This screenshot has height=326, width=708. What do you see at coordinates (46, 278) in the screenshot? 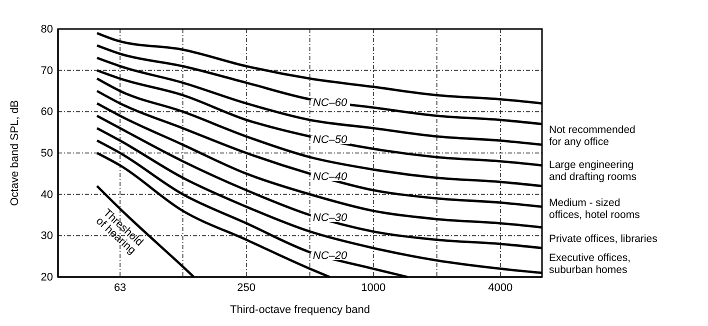
I see `y-tick-label: 20` at bounding box center [46, 278].